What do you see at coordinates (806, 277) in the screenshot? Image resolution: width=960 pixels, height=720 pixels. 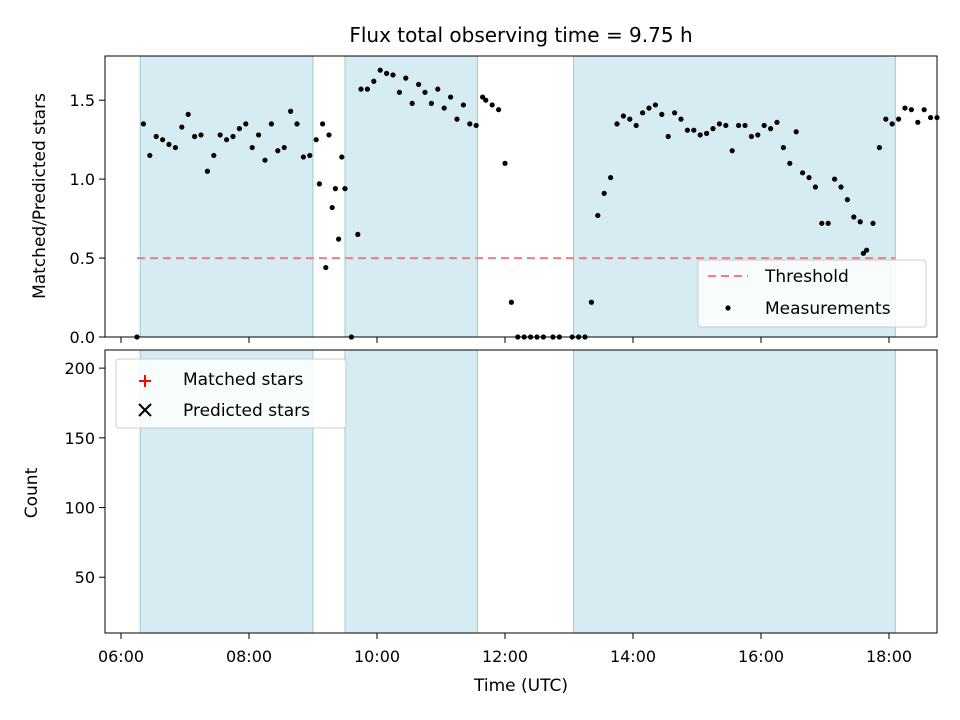 I see `legend-threshold-label: Threshold` at bounding box center [806, 277].